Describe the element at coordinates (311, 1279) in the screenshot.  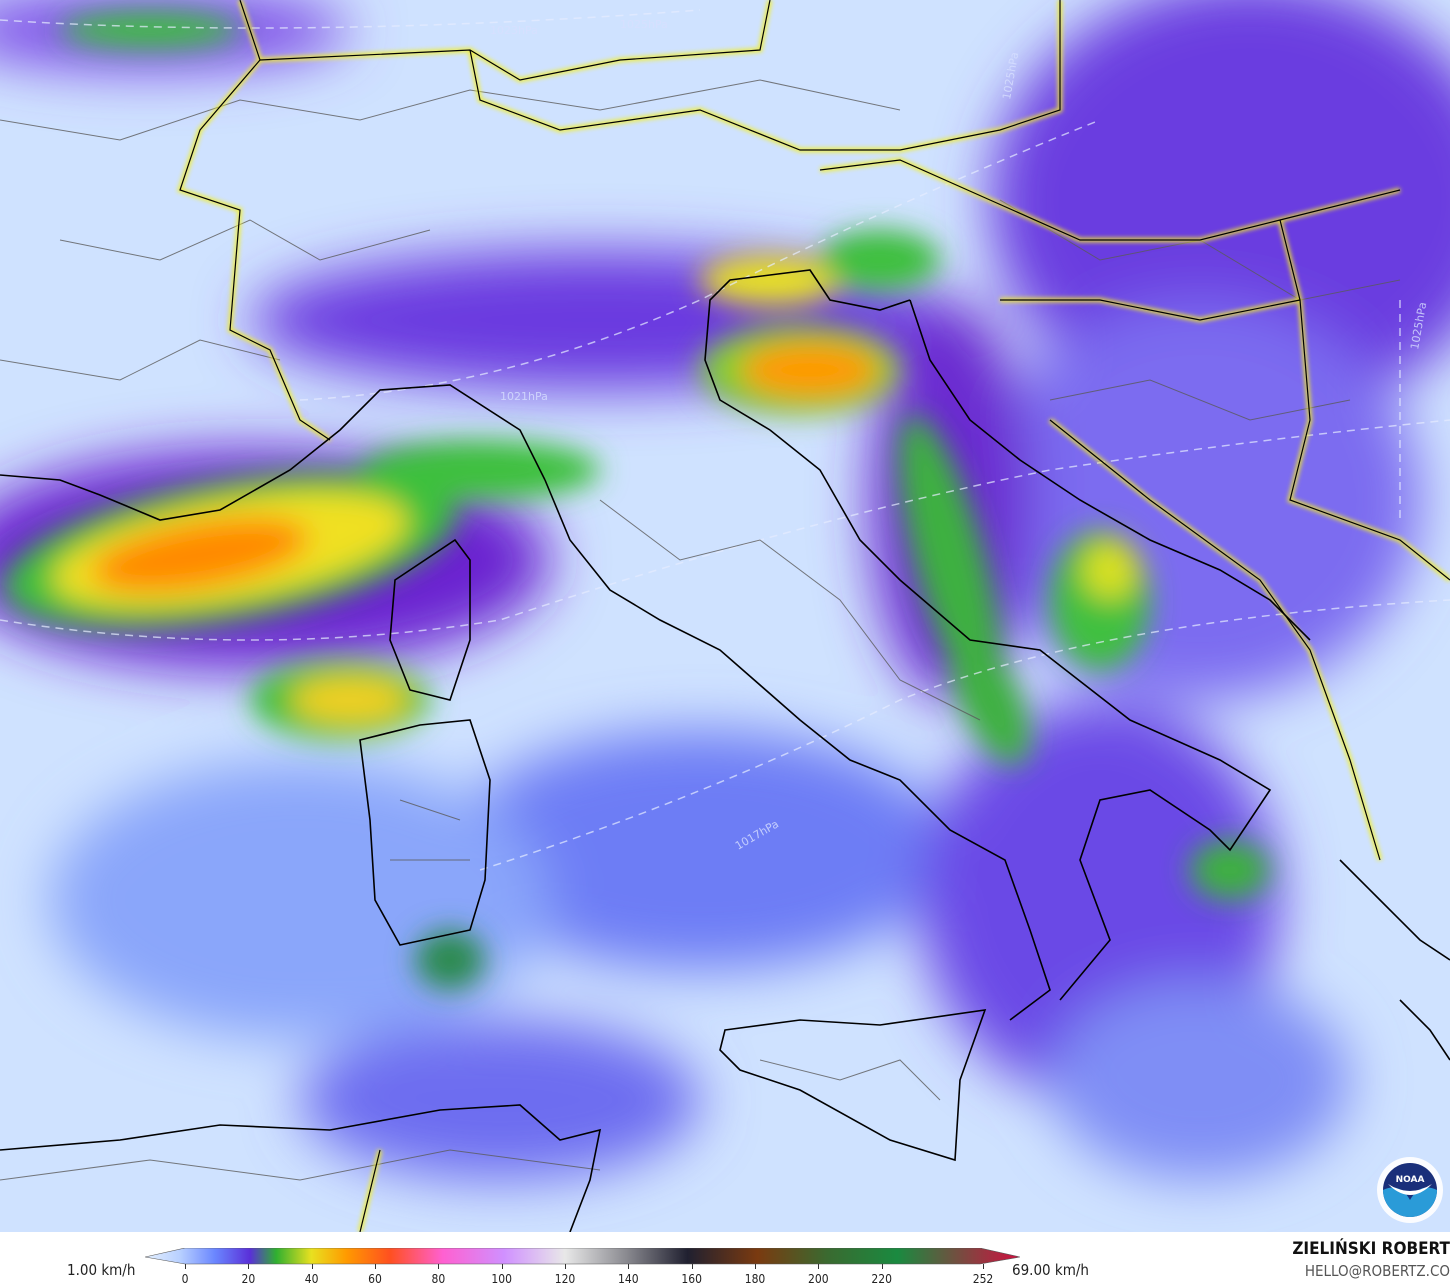
I see `legend-tick-label: 40` at that location.